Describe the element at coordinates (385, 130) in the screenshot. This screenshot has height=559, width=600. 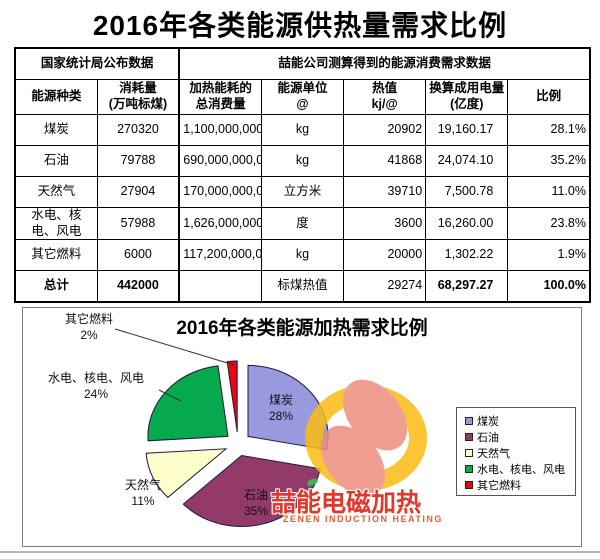
I see `table-cell: 20902` at that location.